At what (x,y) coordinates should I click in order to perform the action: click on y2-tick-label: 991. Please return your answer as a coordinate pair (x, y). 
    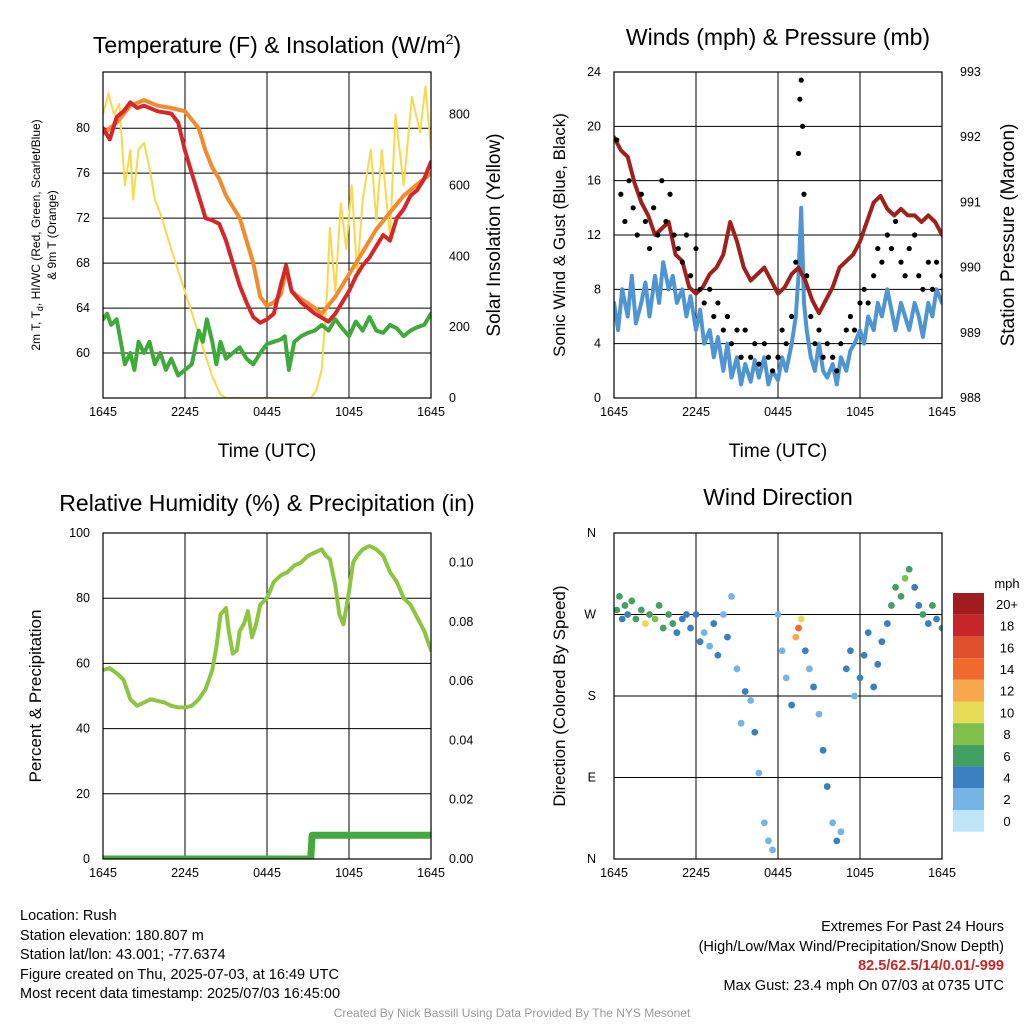
    Looking at the image, I should click on (970, 202).